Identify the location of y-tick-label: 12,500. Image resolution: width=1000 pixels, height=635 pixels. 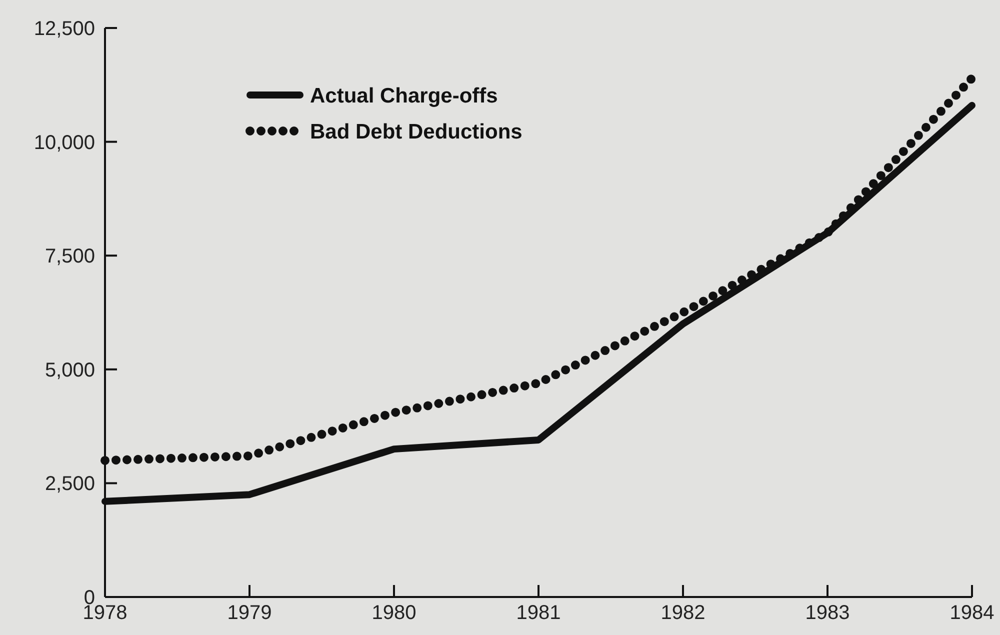
(64, 29).